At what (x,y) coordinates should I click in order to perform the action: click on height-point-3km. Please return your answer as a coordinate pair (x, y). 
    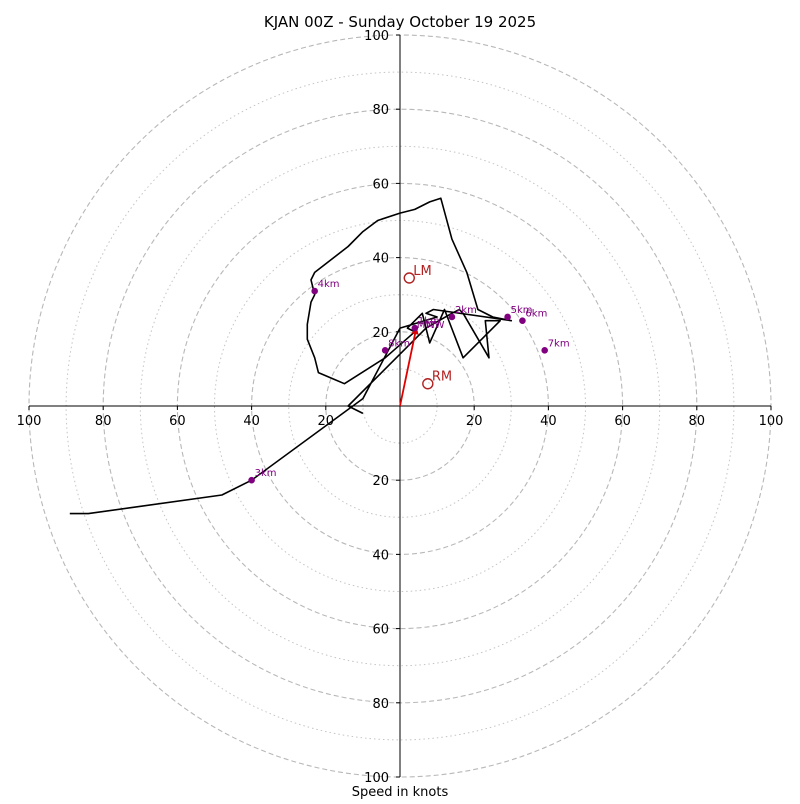
    Looking at the image, I should click on (251, 480).